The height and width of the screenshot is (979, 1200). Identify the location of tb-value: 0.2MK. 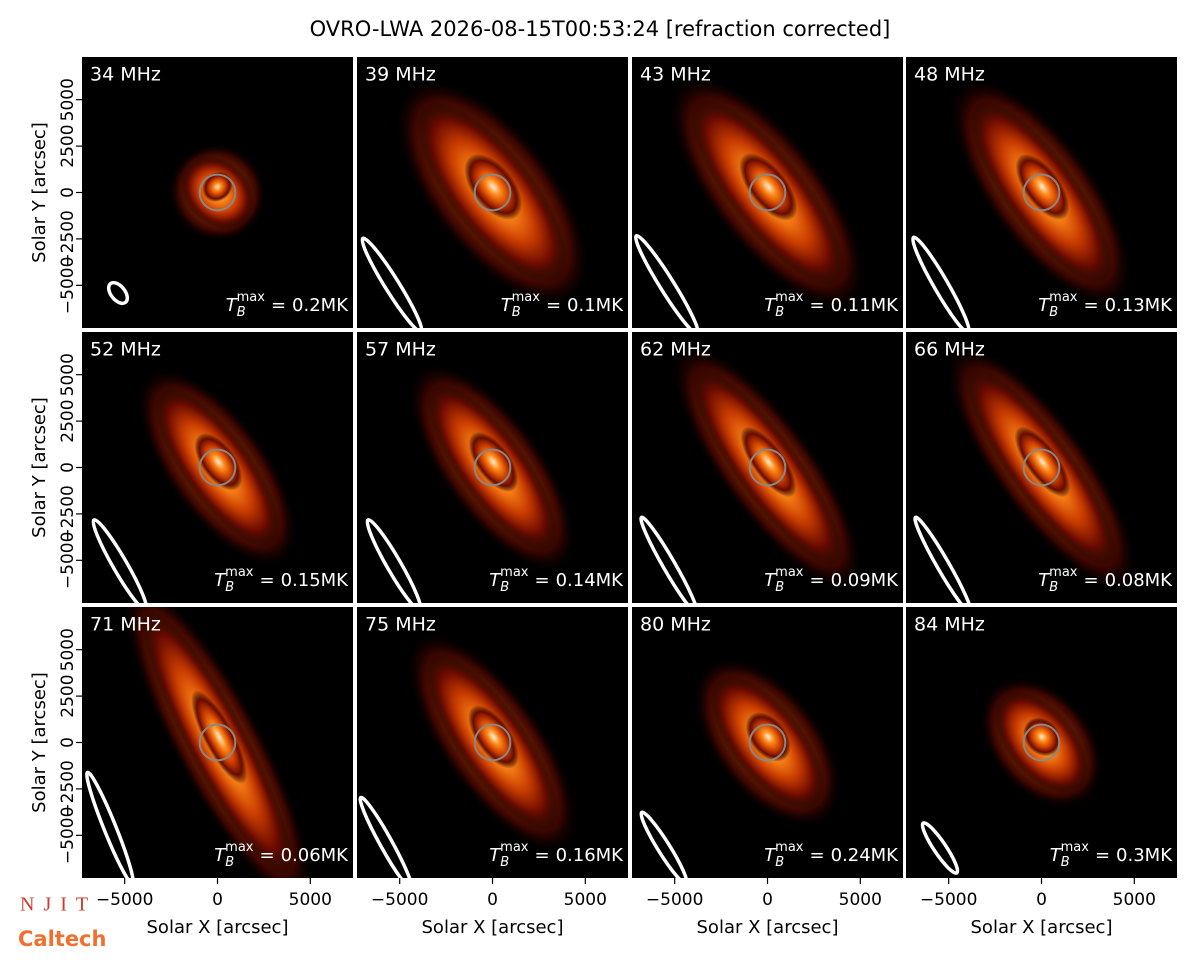
(320, 305).